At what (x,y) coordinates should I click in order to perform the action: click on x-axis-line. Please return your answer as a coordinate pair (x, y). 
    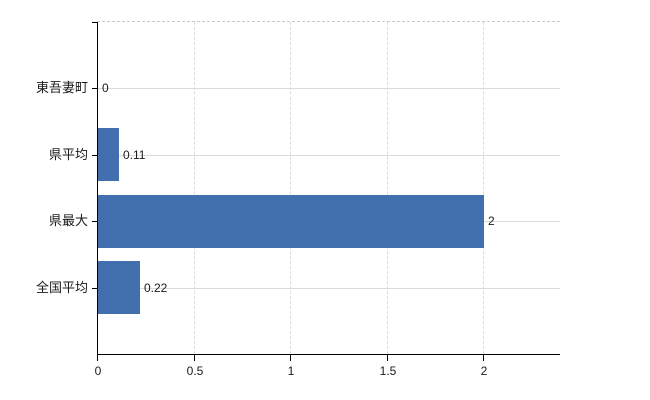
    Looking at the image, I should click on (328, 354).